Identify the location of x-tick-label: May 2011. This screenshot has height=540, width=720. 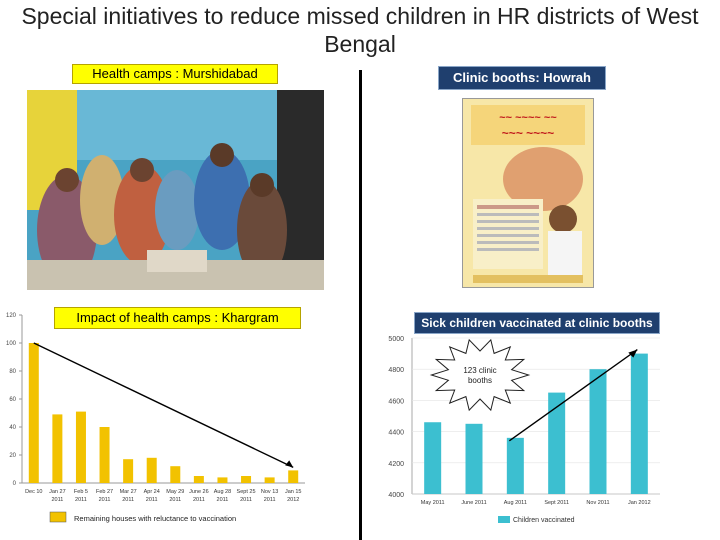
(433, 503).